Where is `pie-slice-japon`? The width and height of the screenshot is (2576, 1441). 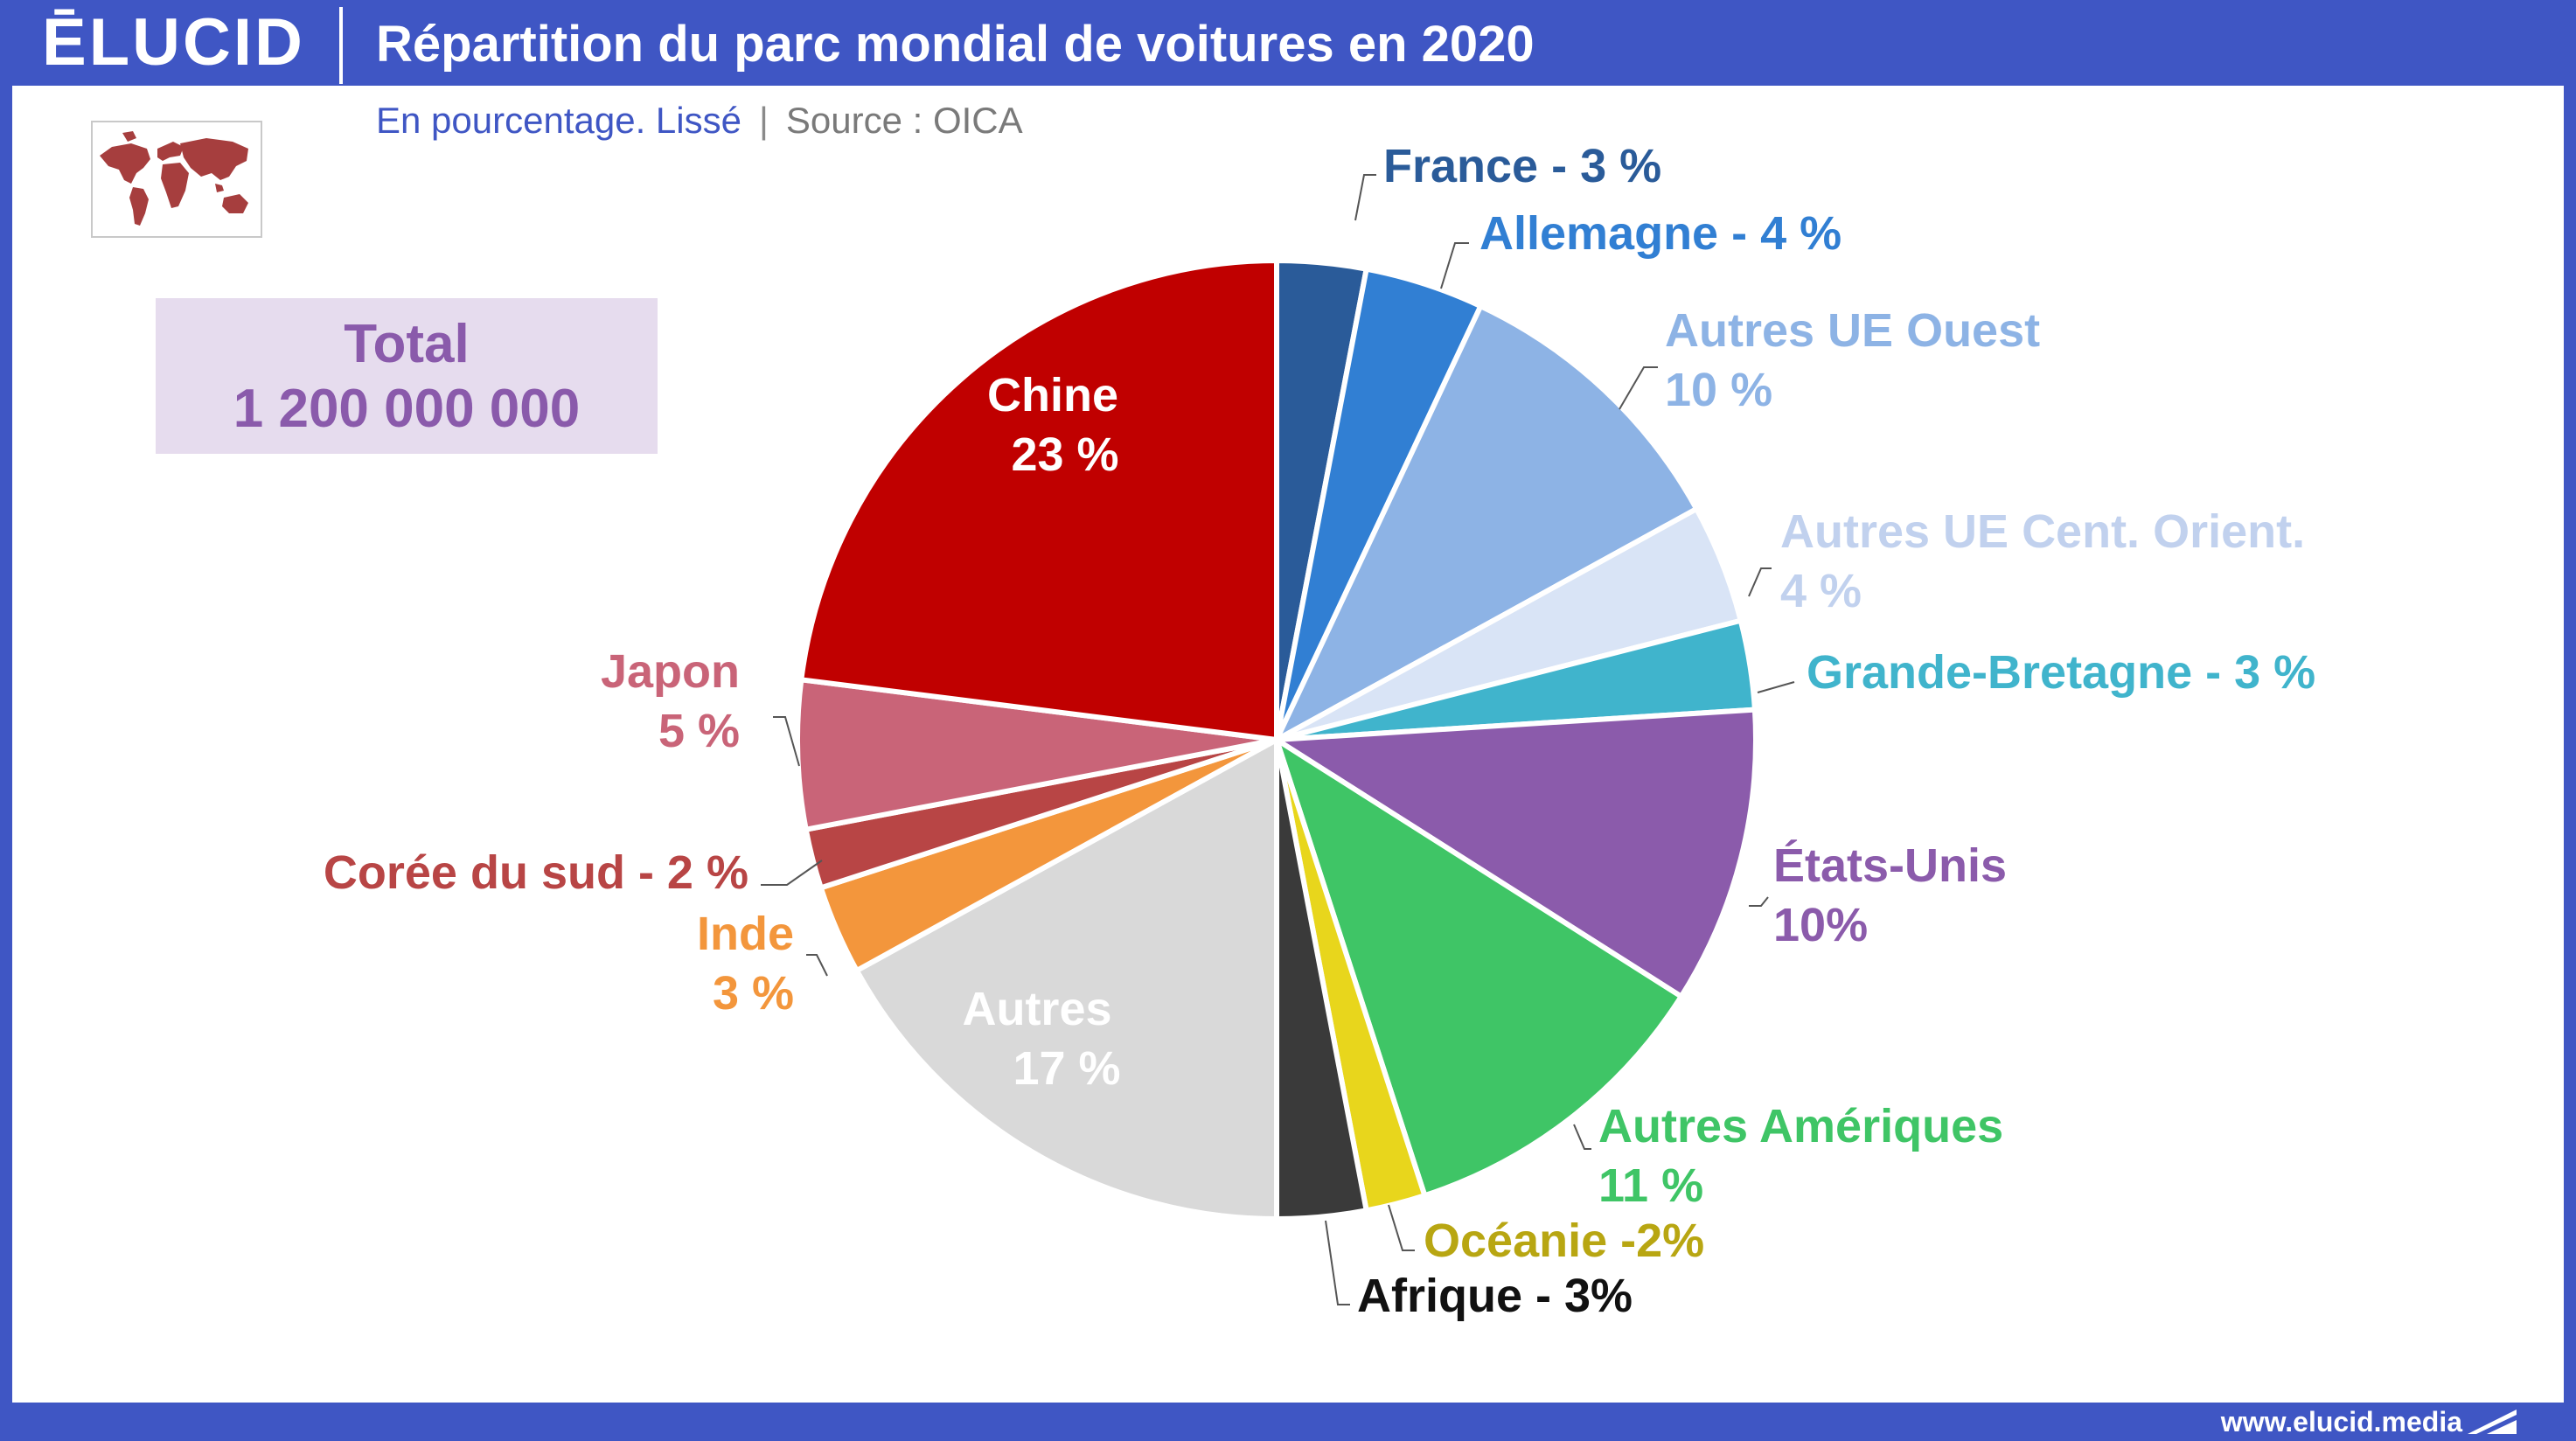
pie-slice-japon is located at coordinates (1037, 755).